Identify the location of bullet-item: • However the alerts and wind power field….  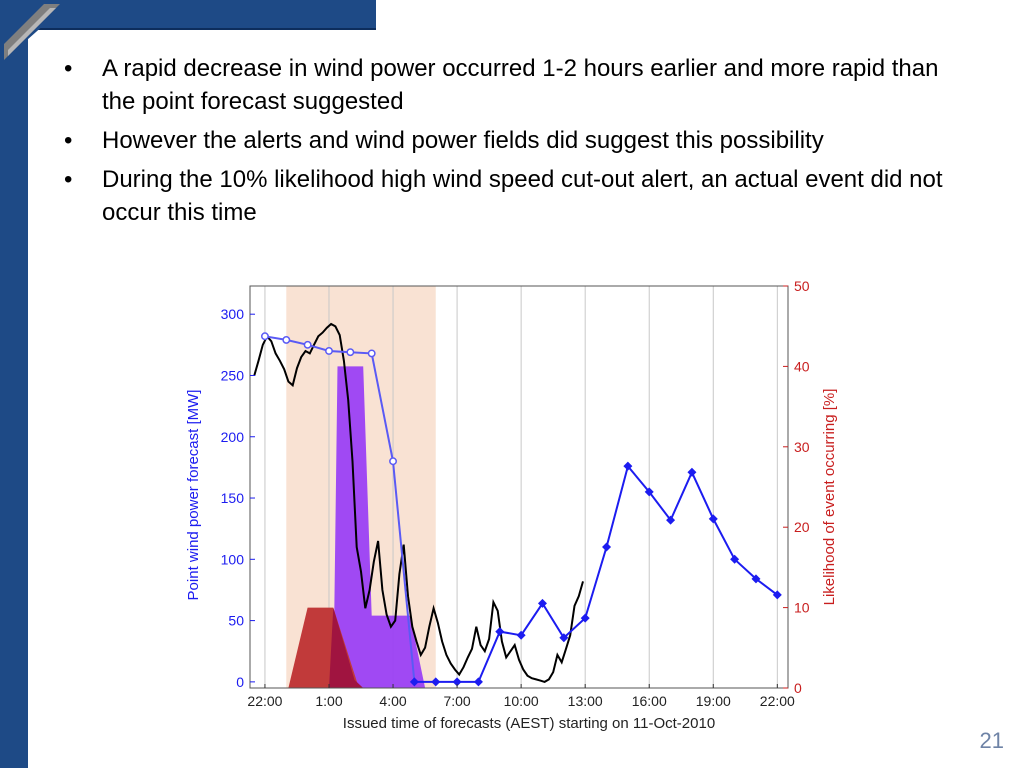
(518, 140).